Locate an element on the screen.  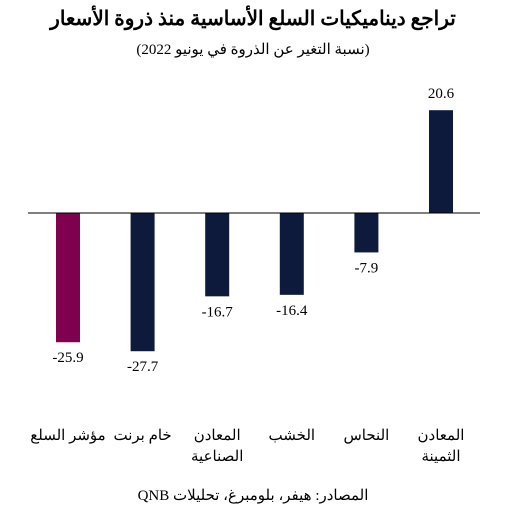
category-label: النحاس is located at coordinates (366, 436).